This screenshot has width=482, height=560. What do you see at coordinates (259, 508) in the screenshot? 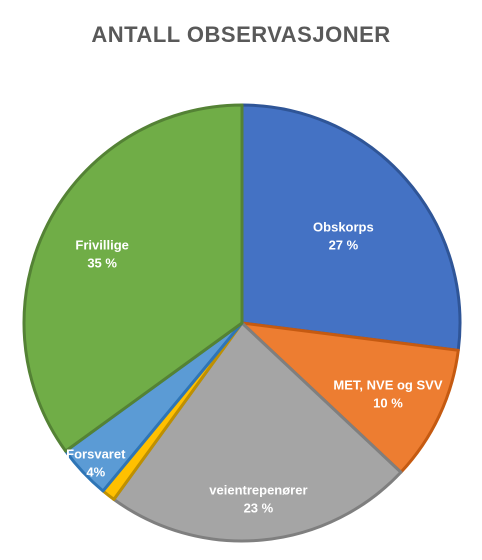
I see `slice-value-label: 23 %` at bounding box center [259, 508].